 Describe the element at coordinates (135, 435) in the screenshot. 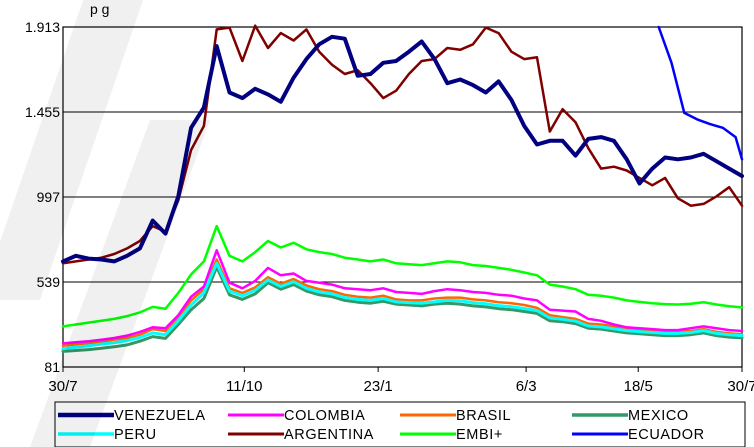

I see `legend-label: PERU` at that location.